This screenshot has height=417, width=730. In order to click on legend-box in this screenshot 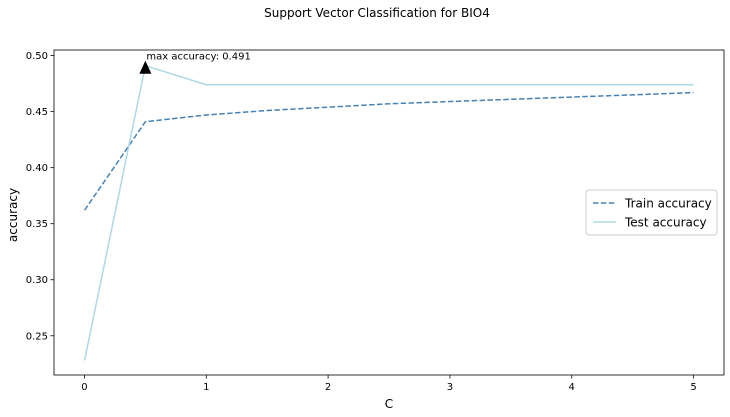, I will do `click(651, 212)`.